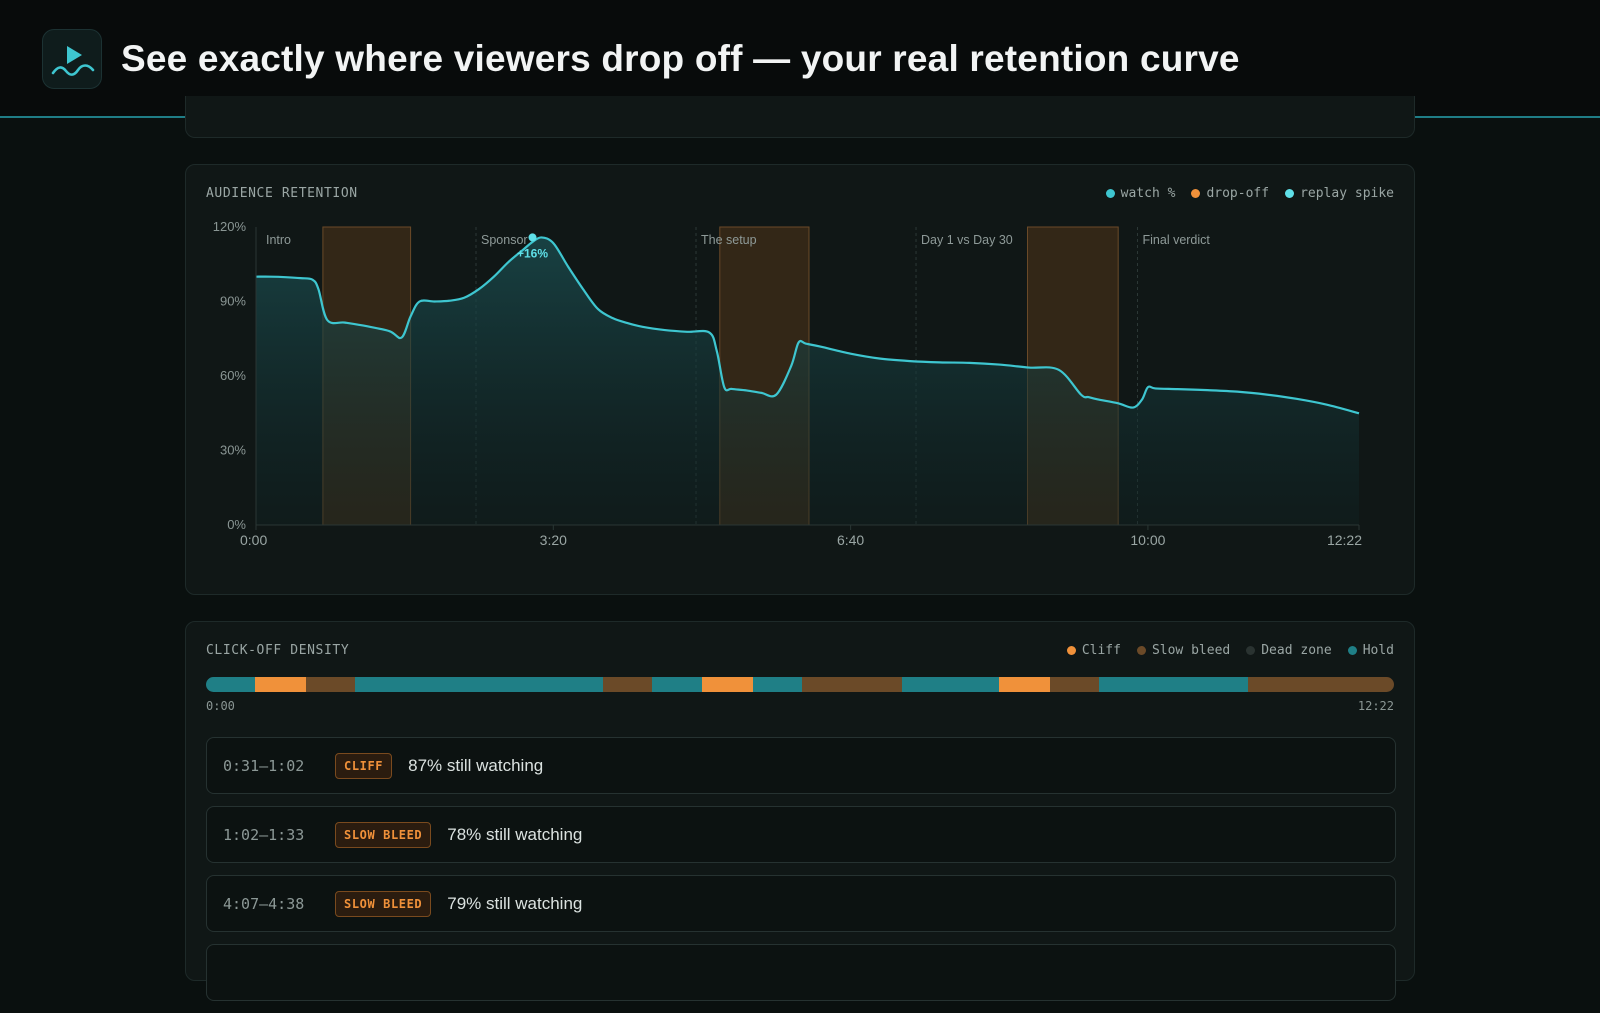 Image resolution: width=1600 pixels, height=1013 pixels. I want to click on segment-row, so click(801, 972).